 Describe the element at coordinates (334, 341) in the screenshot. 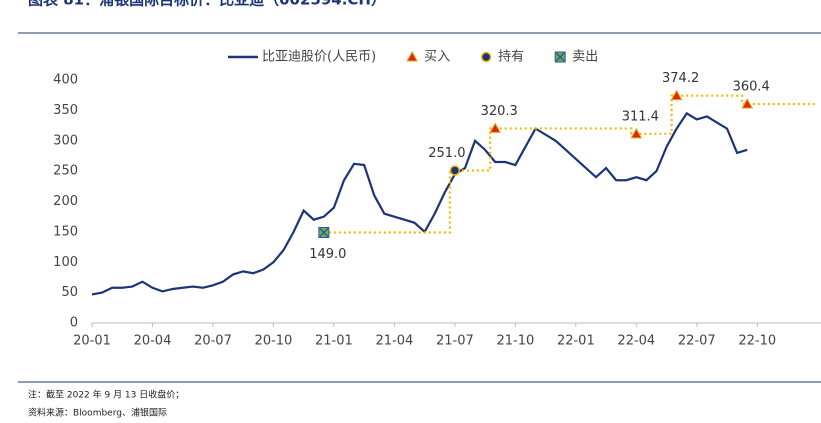

I see `x-tick-label: 21-01` at that location.